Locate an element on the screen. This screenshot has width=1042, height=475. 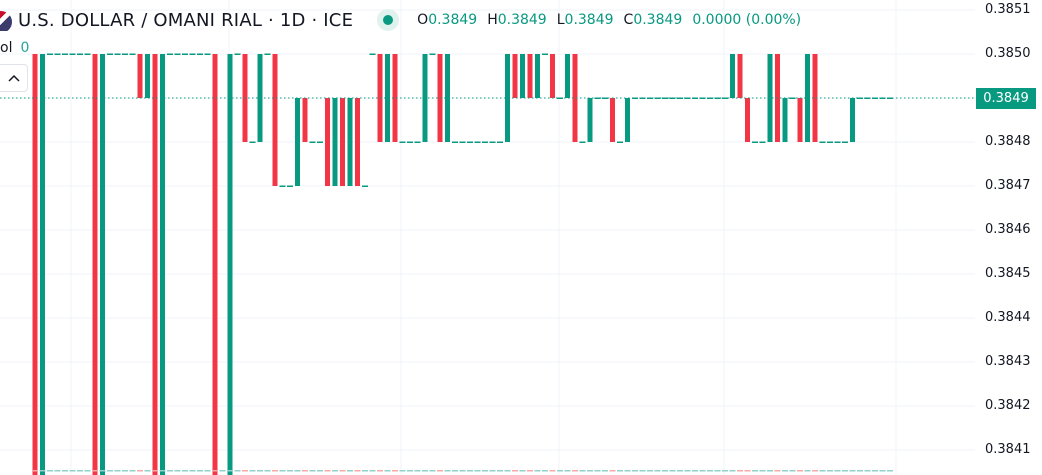
ohlc-low: L0.3849 is located at coordinates (585, 20).